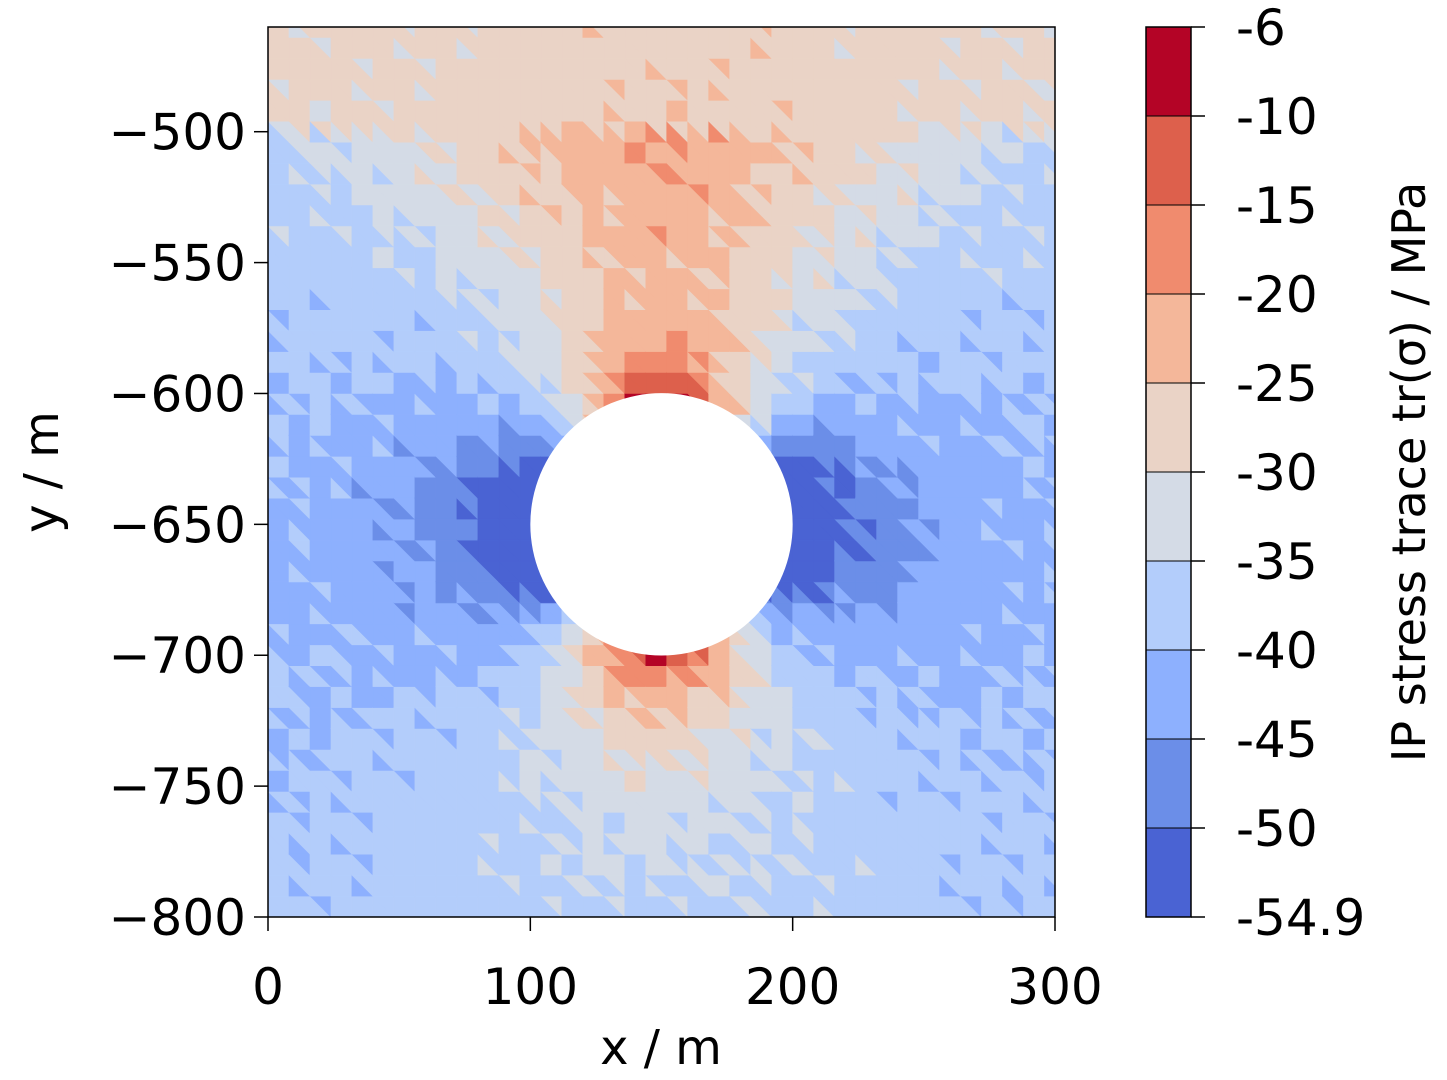 Image resolution: width=1447 pixels, height=1080 pixels. I want to click on x-axis-label: x / m, so click(661, 1048).